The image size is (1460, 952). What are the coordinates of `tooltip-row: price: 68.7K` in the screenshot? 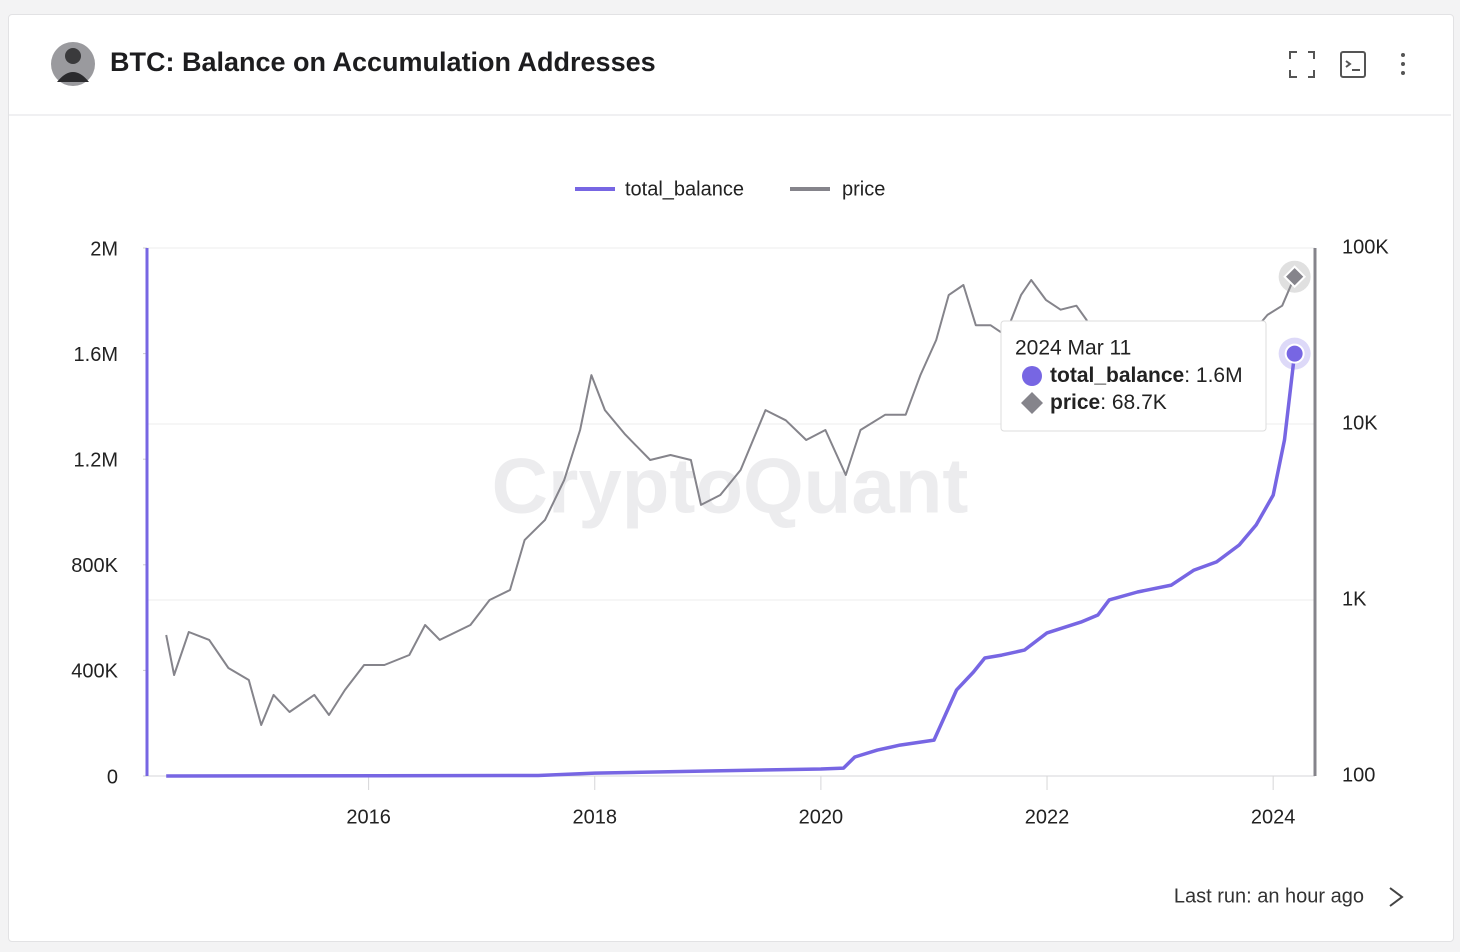 It's located at (1108, 402).